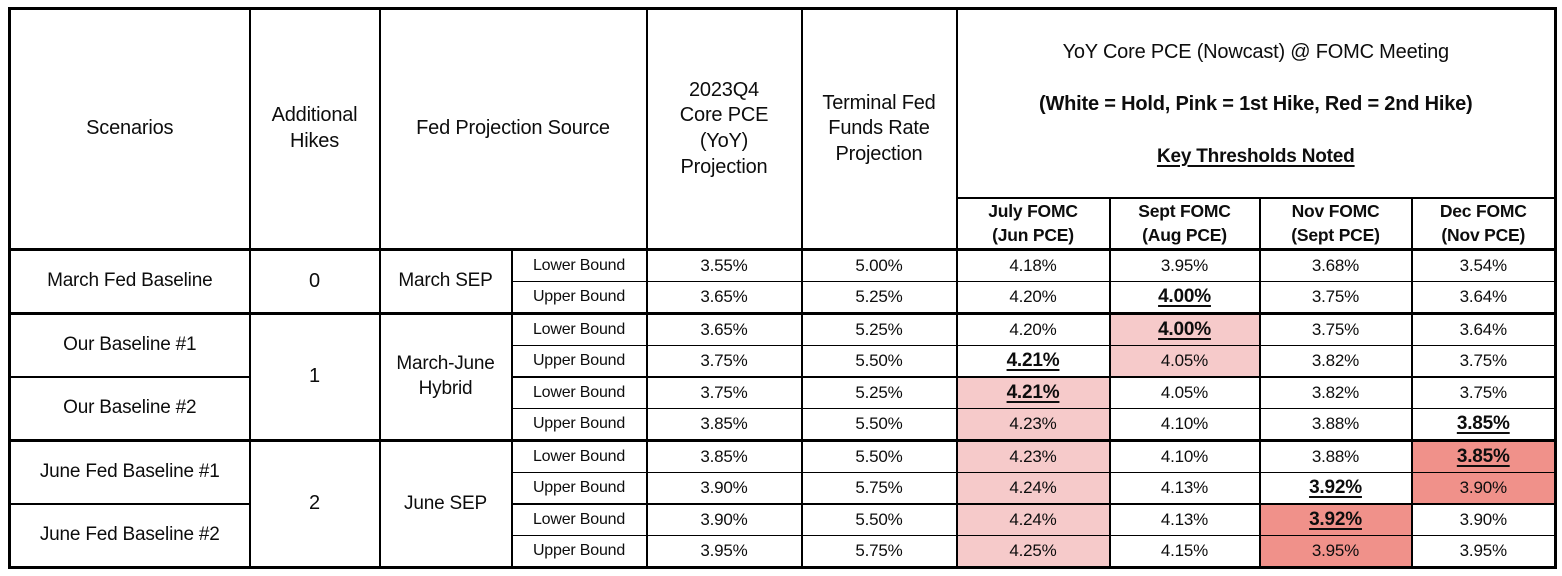  What do you see at coordinates (1184, 223) in the screenshot?
I see `col-header-sept-fomc: Sept FOMC (Aug PCE)` at bounding box center [1184, 223].